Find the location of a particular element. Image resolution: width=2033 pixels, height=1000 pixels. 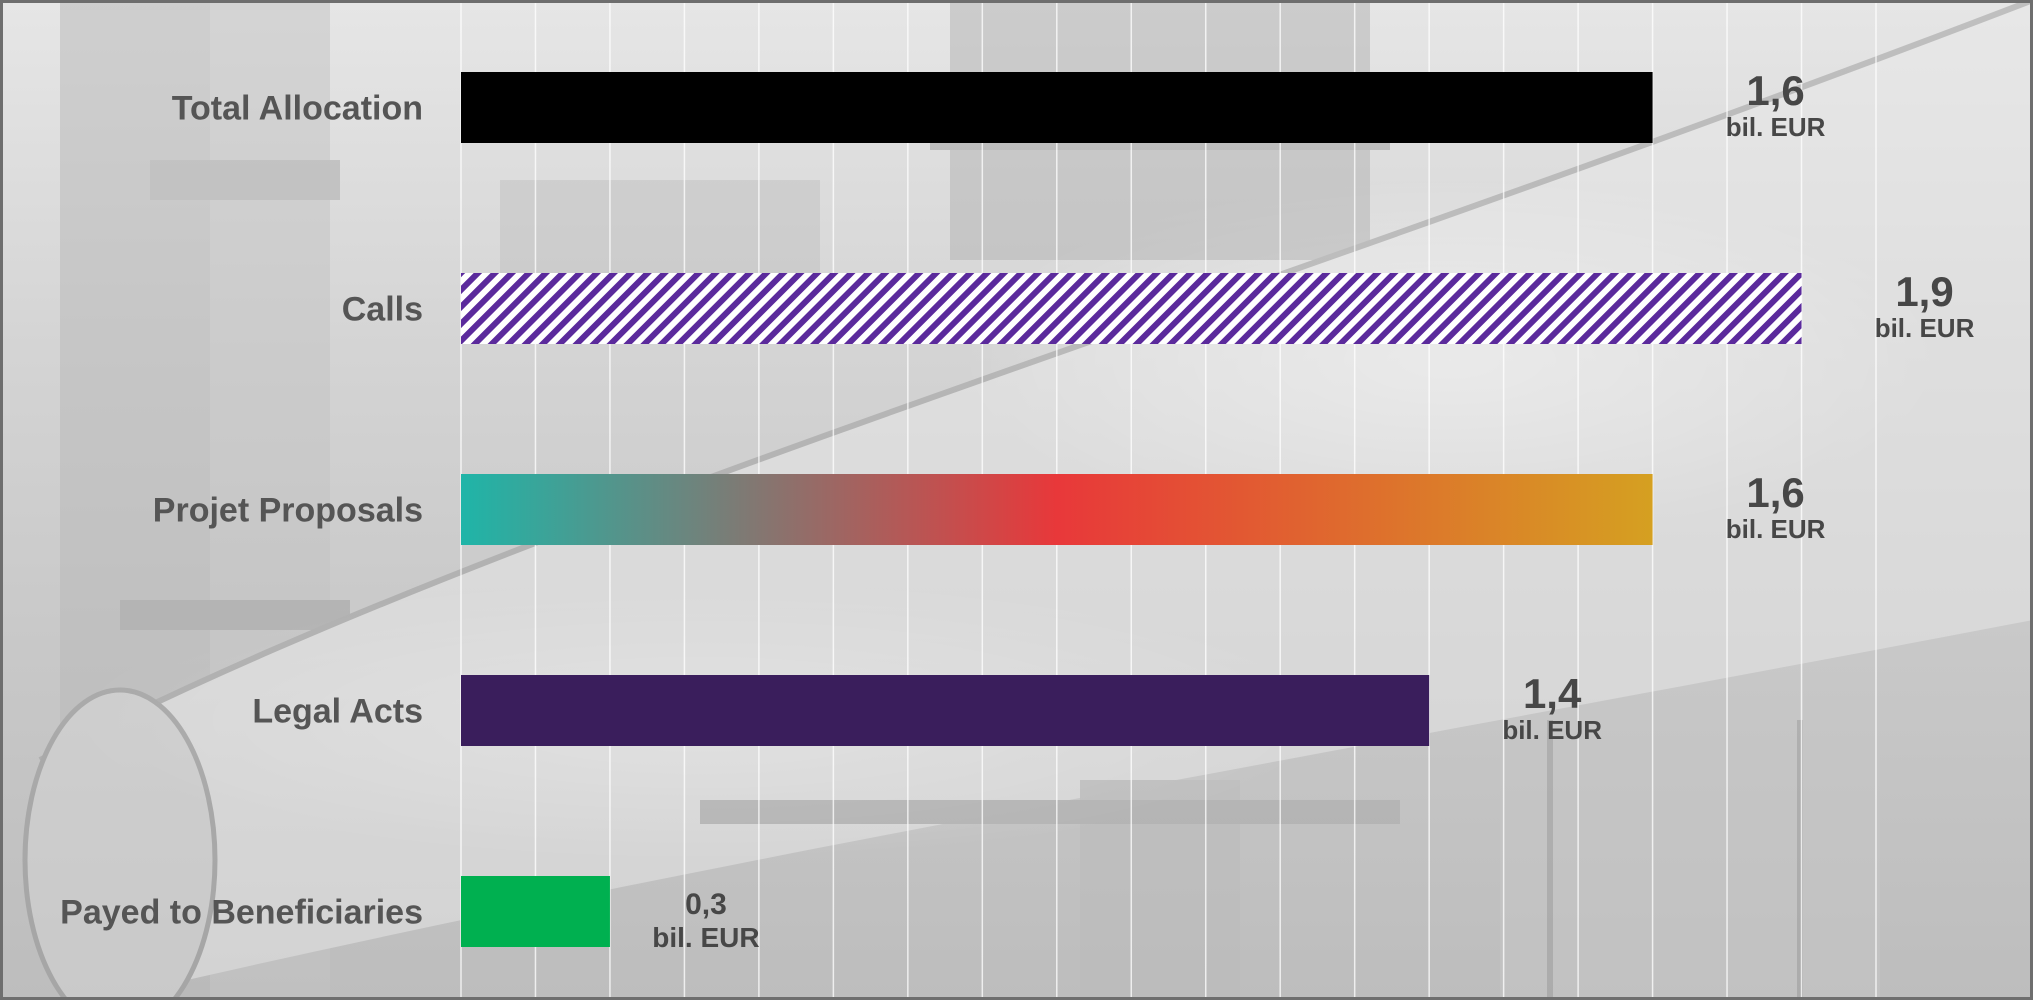

category-label: Calls is located at coordinates (382, 310).